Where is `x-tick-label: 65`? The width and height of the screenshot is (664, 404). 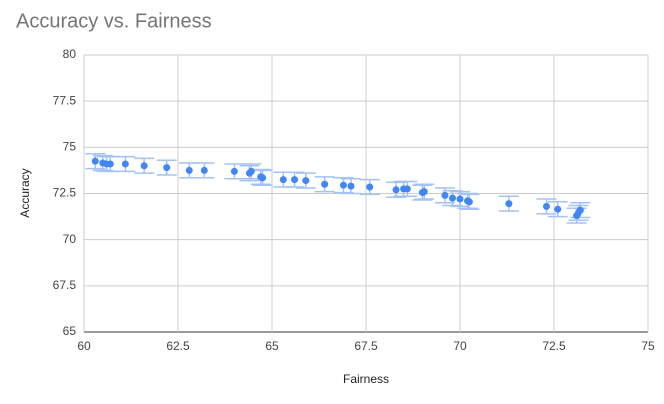
x-tick-label: 65 is located at coordinates (272, 346).